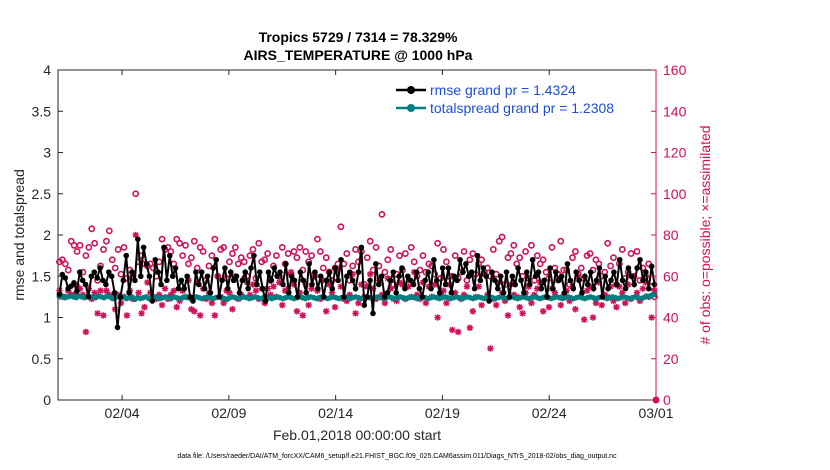 The image size is (830, 470). Describe the element at coordinates (675, 153) in the screenshot. I see `right-y-tick-label: 120` at that location.